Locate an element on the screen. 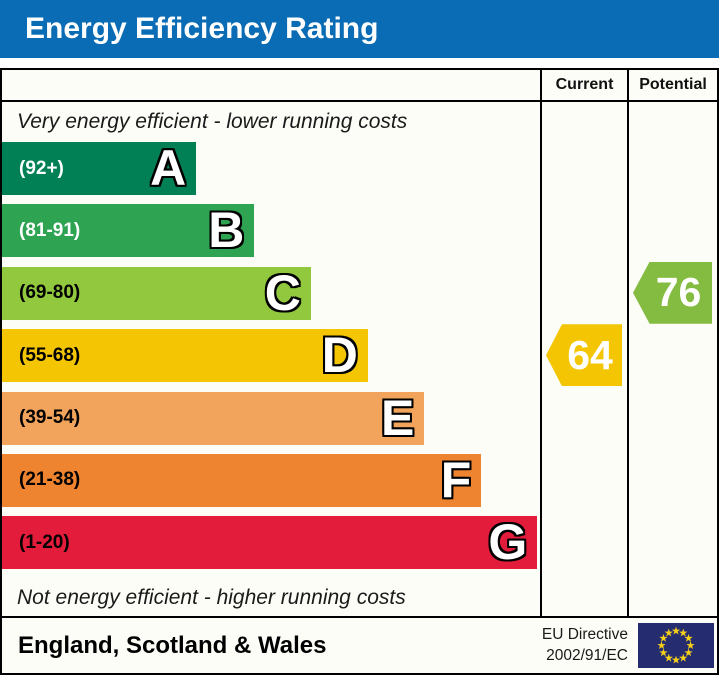  band-row-c: (69-80) C is located at coordinates (271, 296).